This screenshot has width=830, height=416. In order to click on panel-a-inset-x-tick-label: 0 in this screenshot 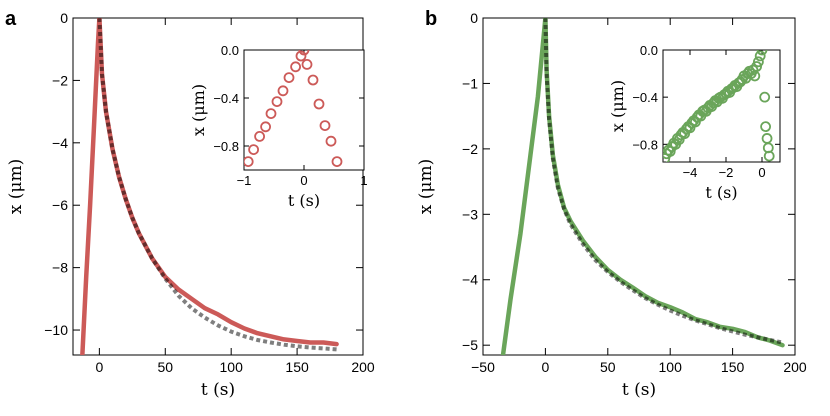, I will do `click(303, 180)`.